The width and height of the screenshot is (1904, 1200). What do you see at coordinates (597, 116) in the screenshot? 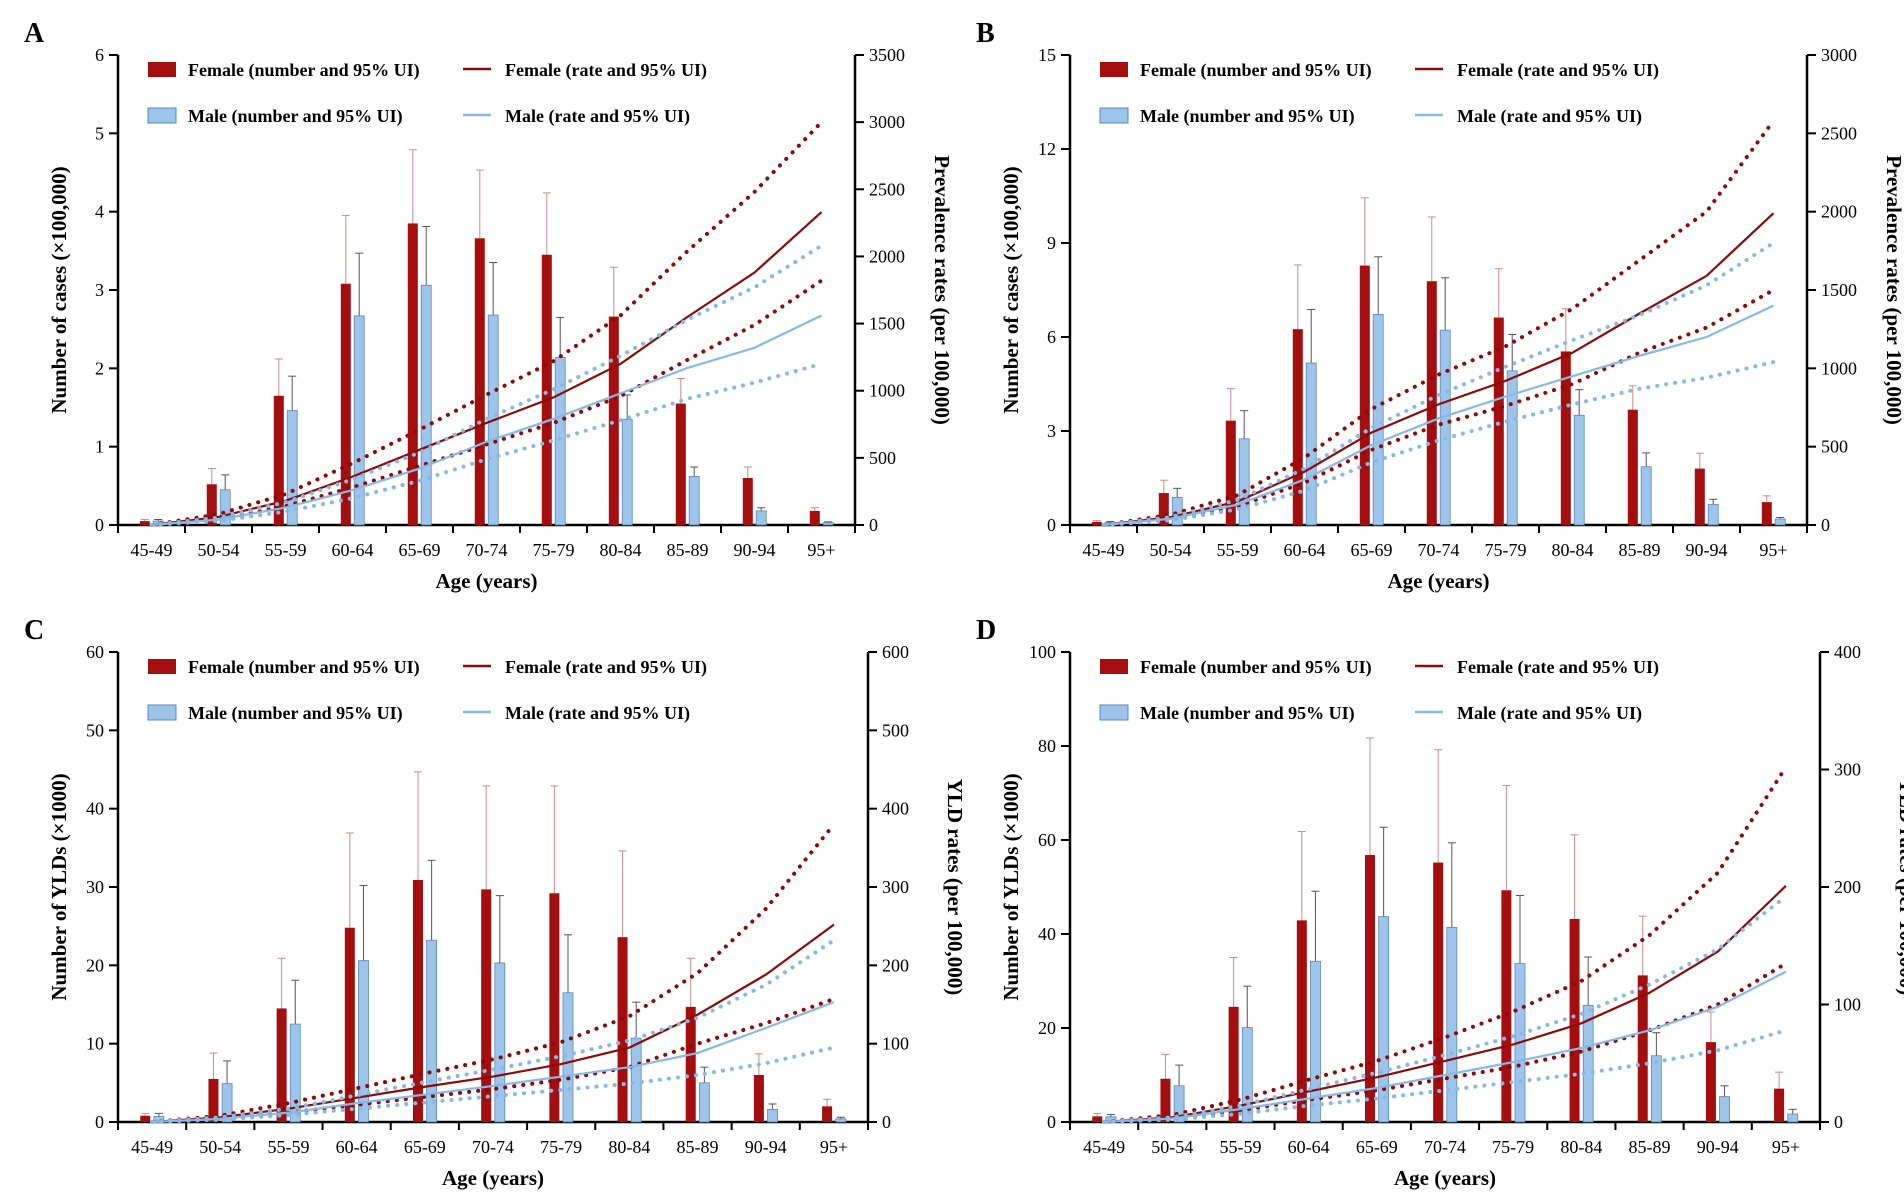
I see `legend-male-rate: Male (rate and 95% UI)` at bounding box center [597, 116].